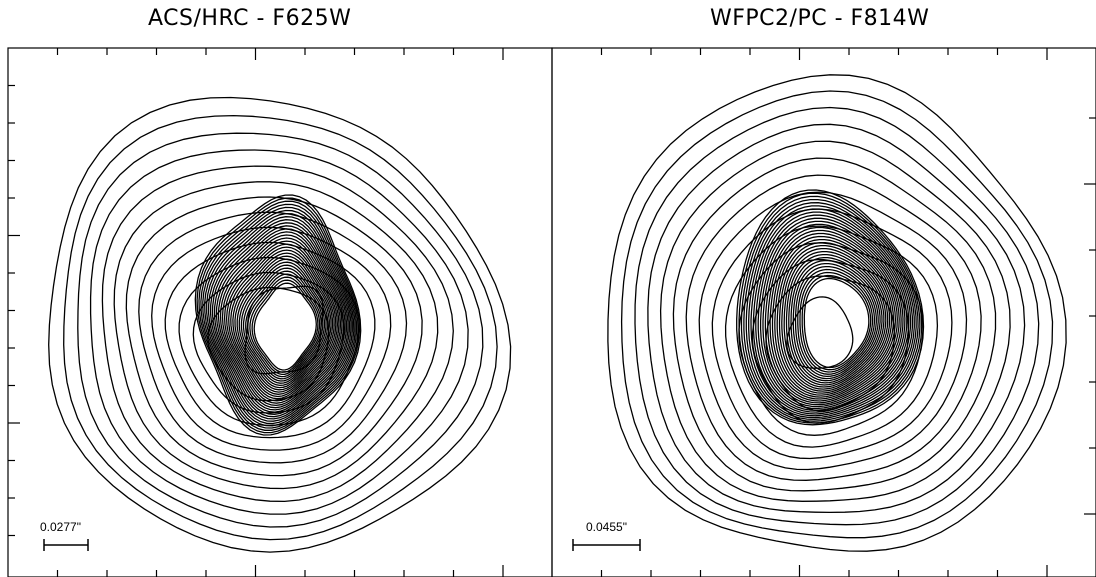  What do you see at coordinates (820, 18) in the screenshot?
I see `panel-title-wfpc2-pc: WFPC2/PC - F814W` at bounding box center [820, 18].